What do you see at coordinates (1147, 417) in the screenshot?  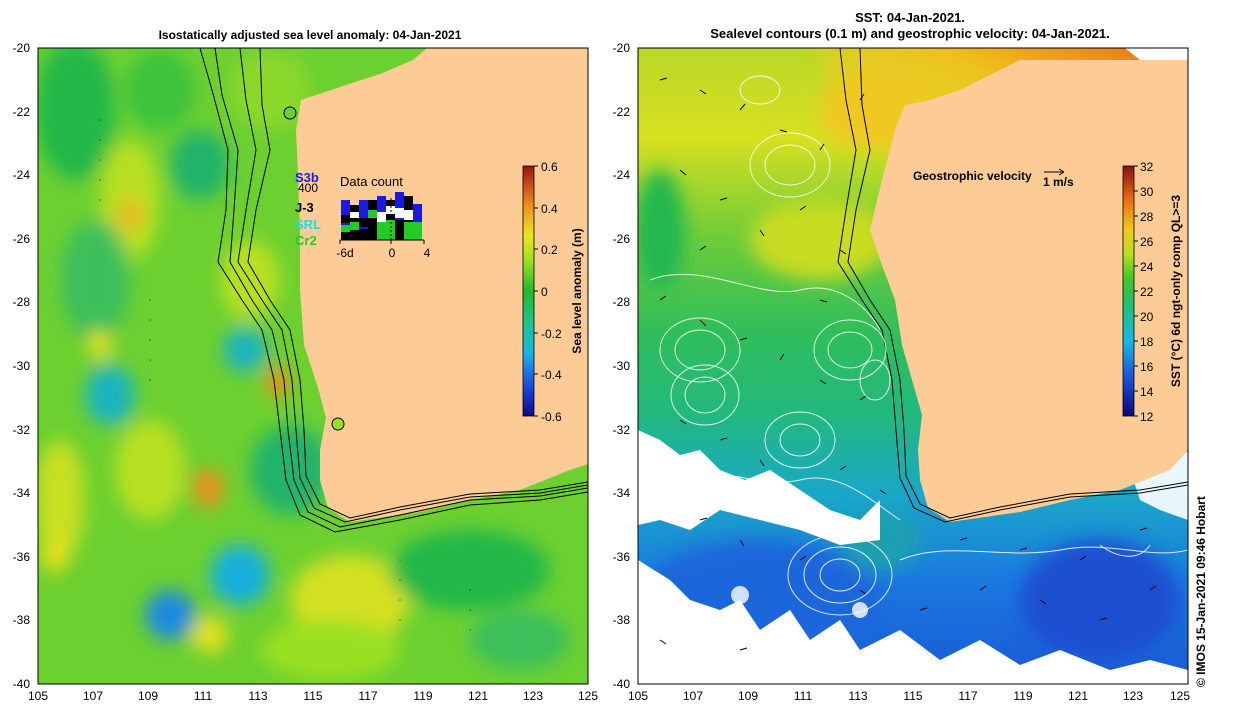 I see `colorbar-tick: 12` at bounding box center [1147, 417].